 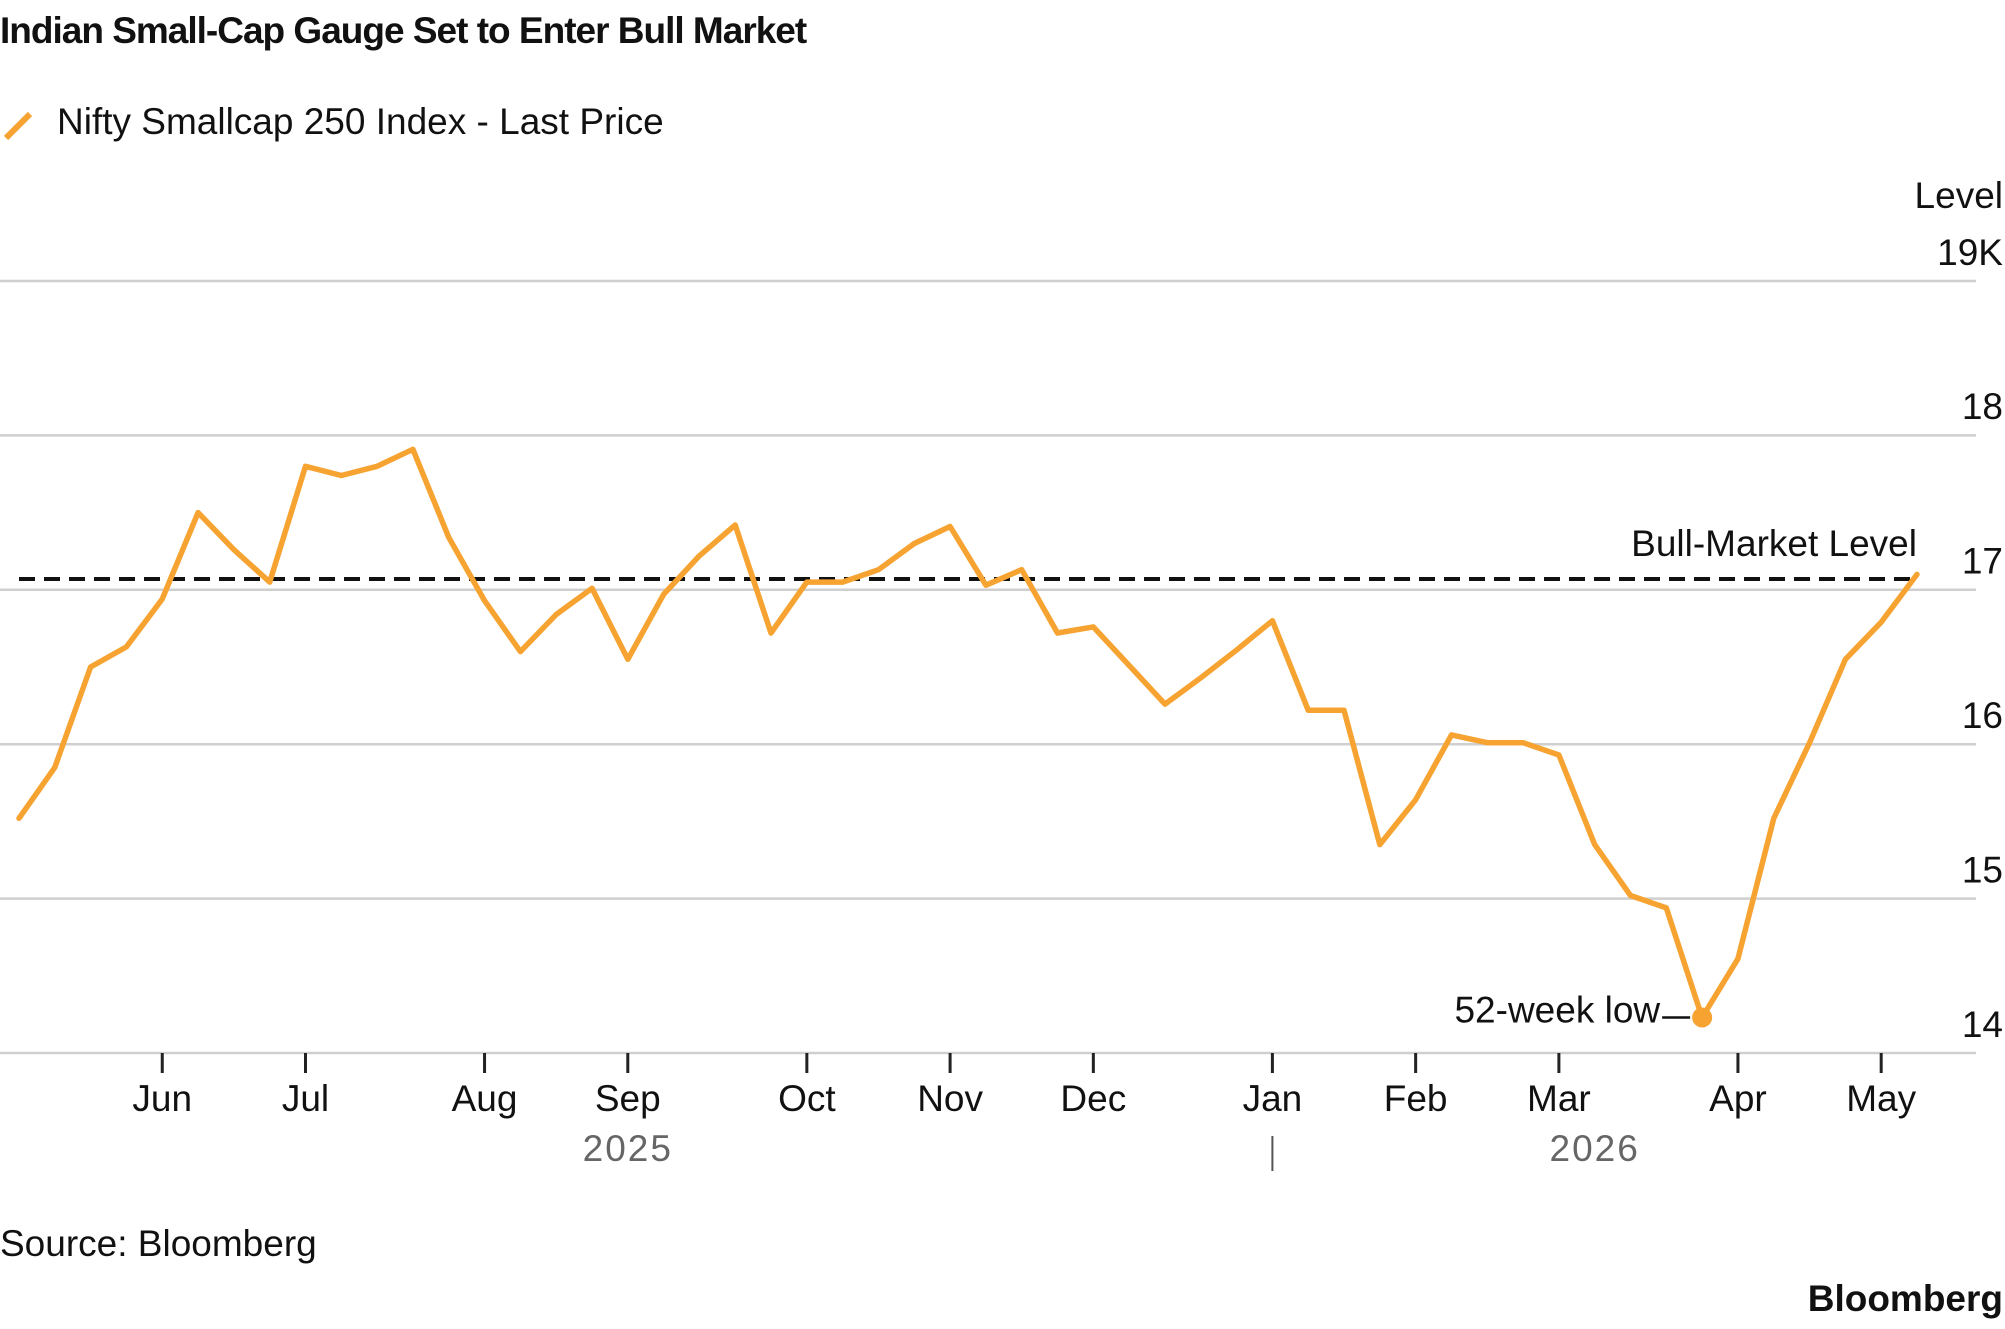 I want to click on y-tick-label: 18, so click(x=1982, y=406).